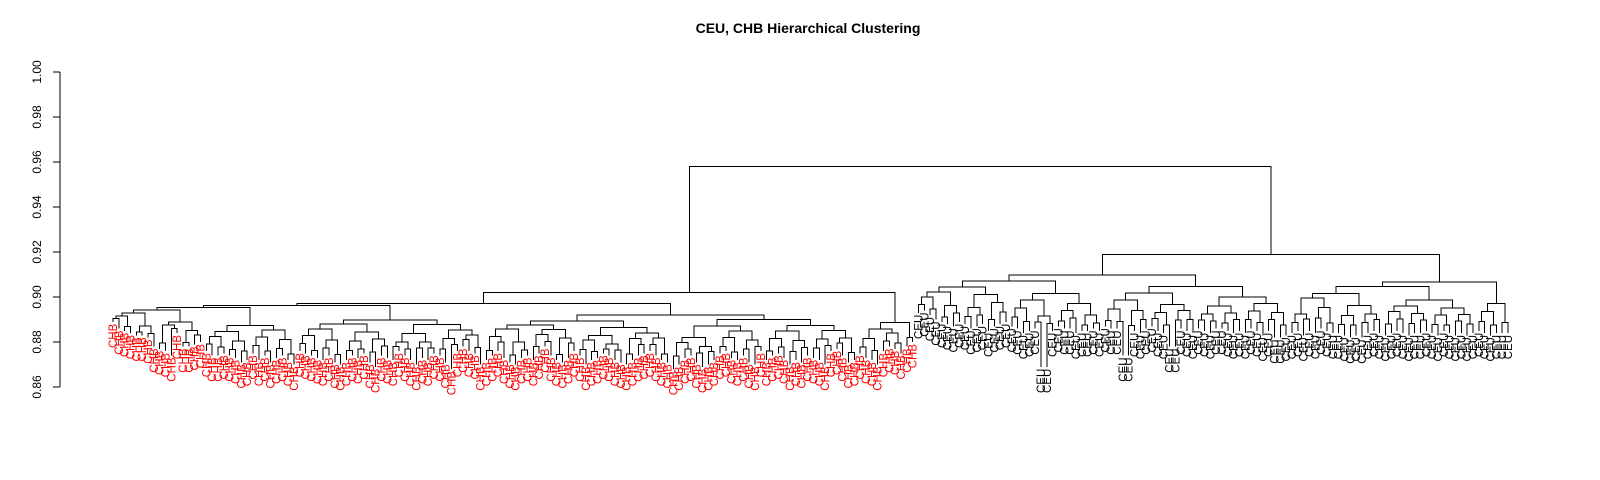 This screenshot has height=480, width=1600. I want to click on y-tick-label: 0.86, so click(37, 387).